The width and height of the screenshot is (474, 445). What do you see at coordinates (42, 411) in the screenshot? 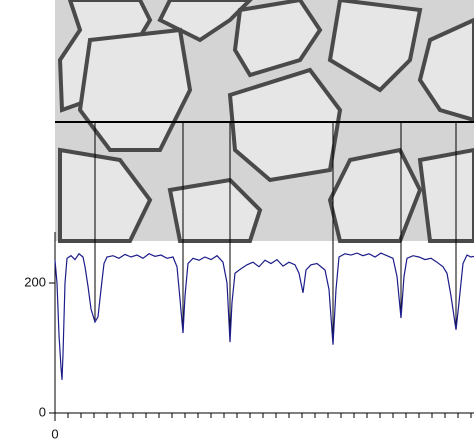
I see `y-tick-label: 0` at bounding box center [42, 411].